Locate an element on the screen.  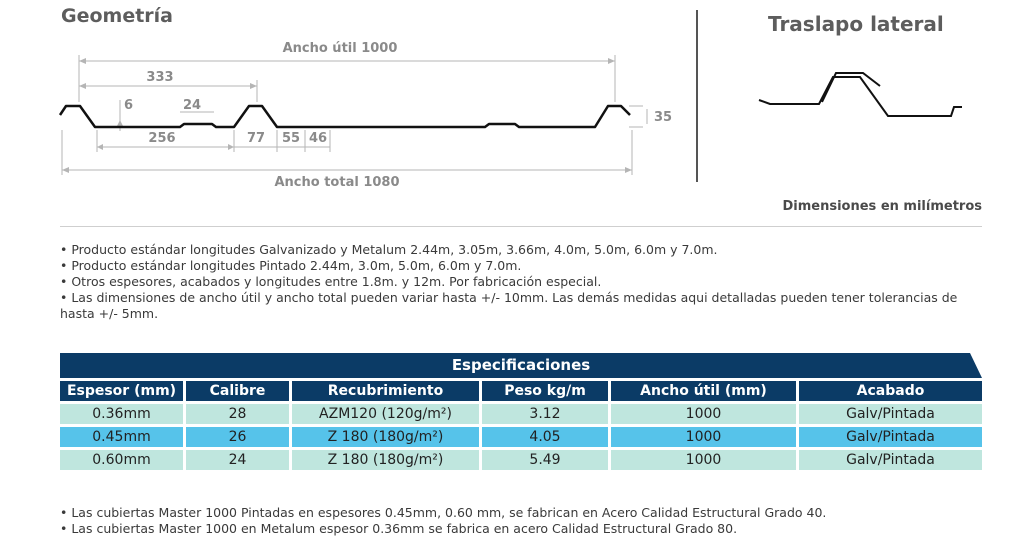
cell-peso: 3.12 is located at coordinates (545, 414).